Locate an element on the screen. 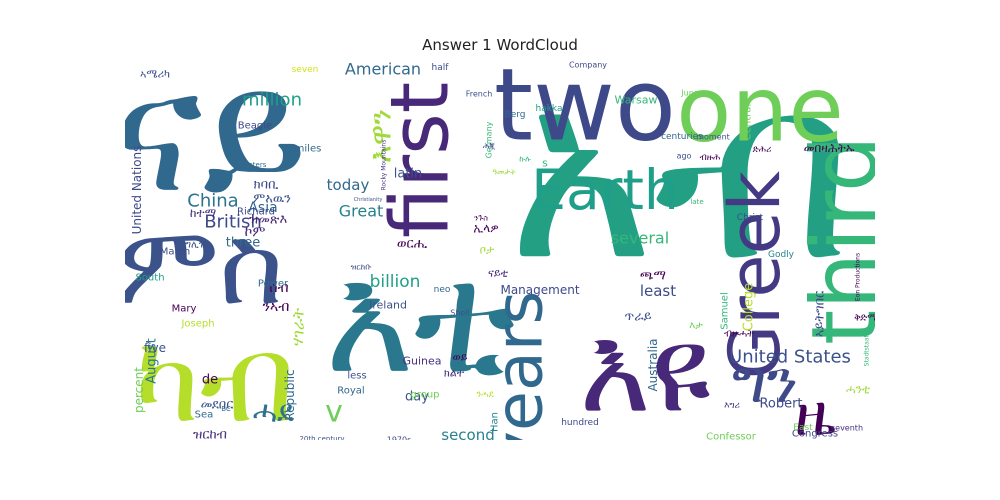  word-royal: Royal is located at coordinates (350, 391).